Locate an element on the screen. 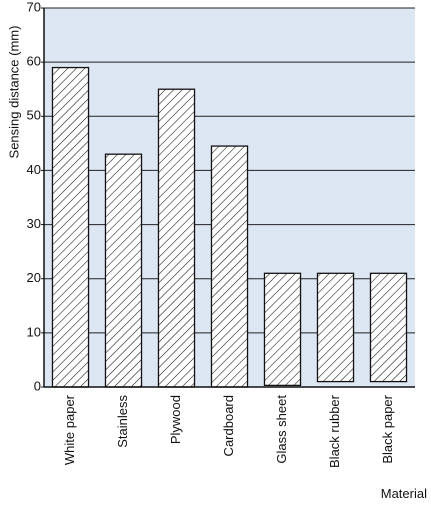 This screenshot has width=431, height=509. y-tick-label: 30 is located at coordinates (34, 223).